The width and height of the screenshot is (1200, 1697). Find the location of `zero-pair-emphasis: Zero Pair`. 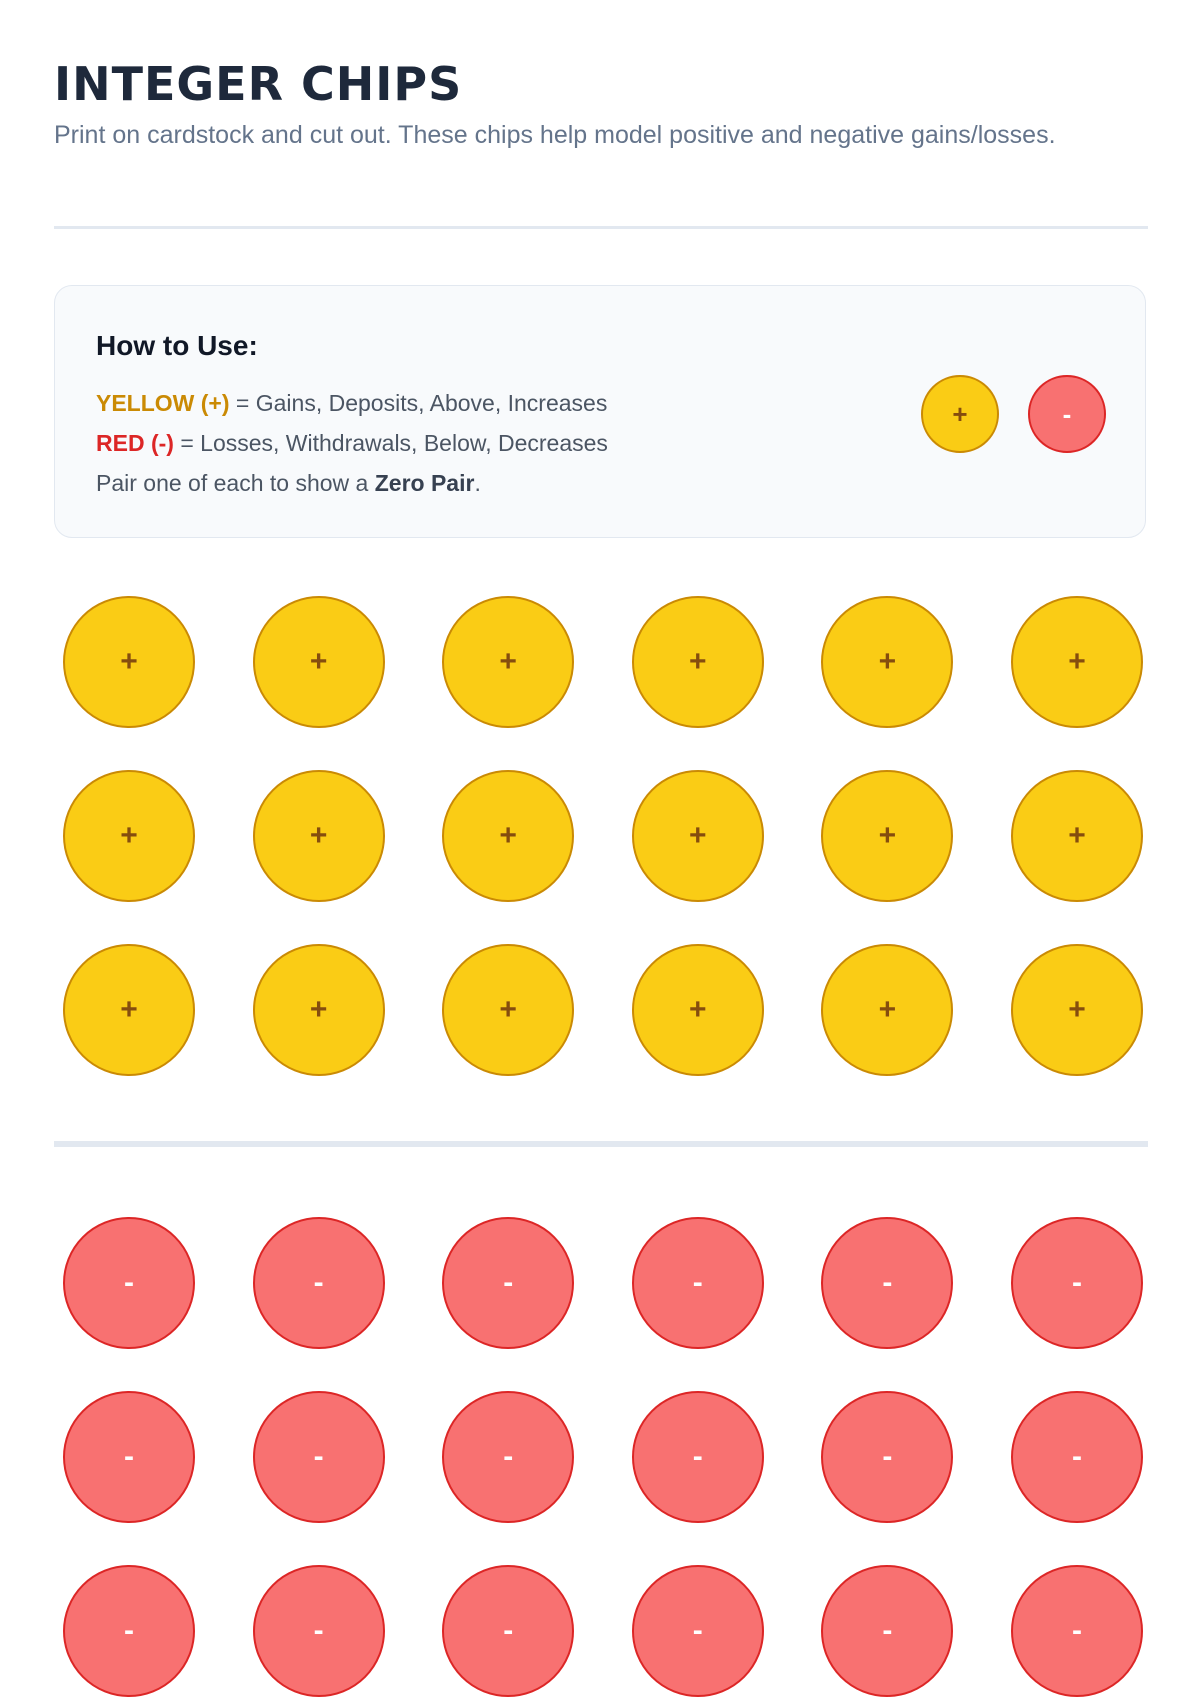

zero-pair-emphasis: Zero Pair is located at coordinates (424, 483).